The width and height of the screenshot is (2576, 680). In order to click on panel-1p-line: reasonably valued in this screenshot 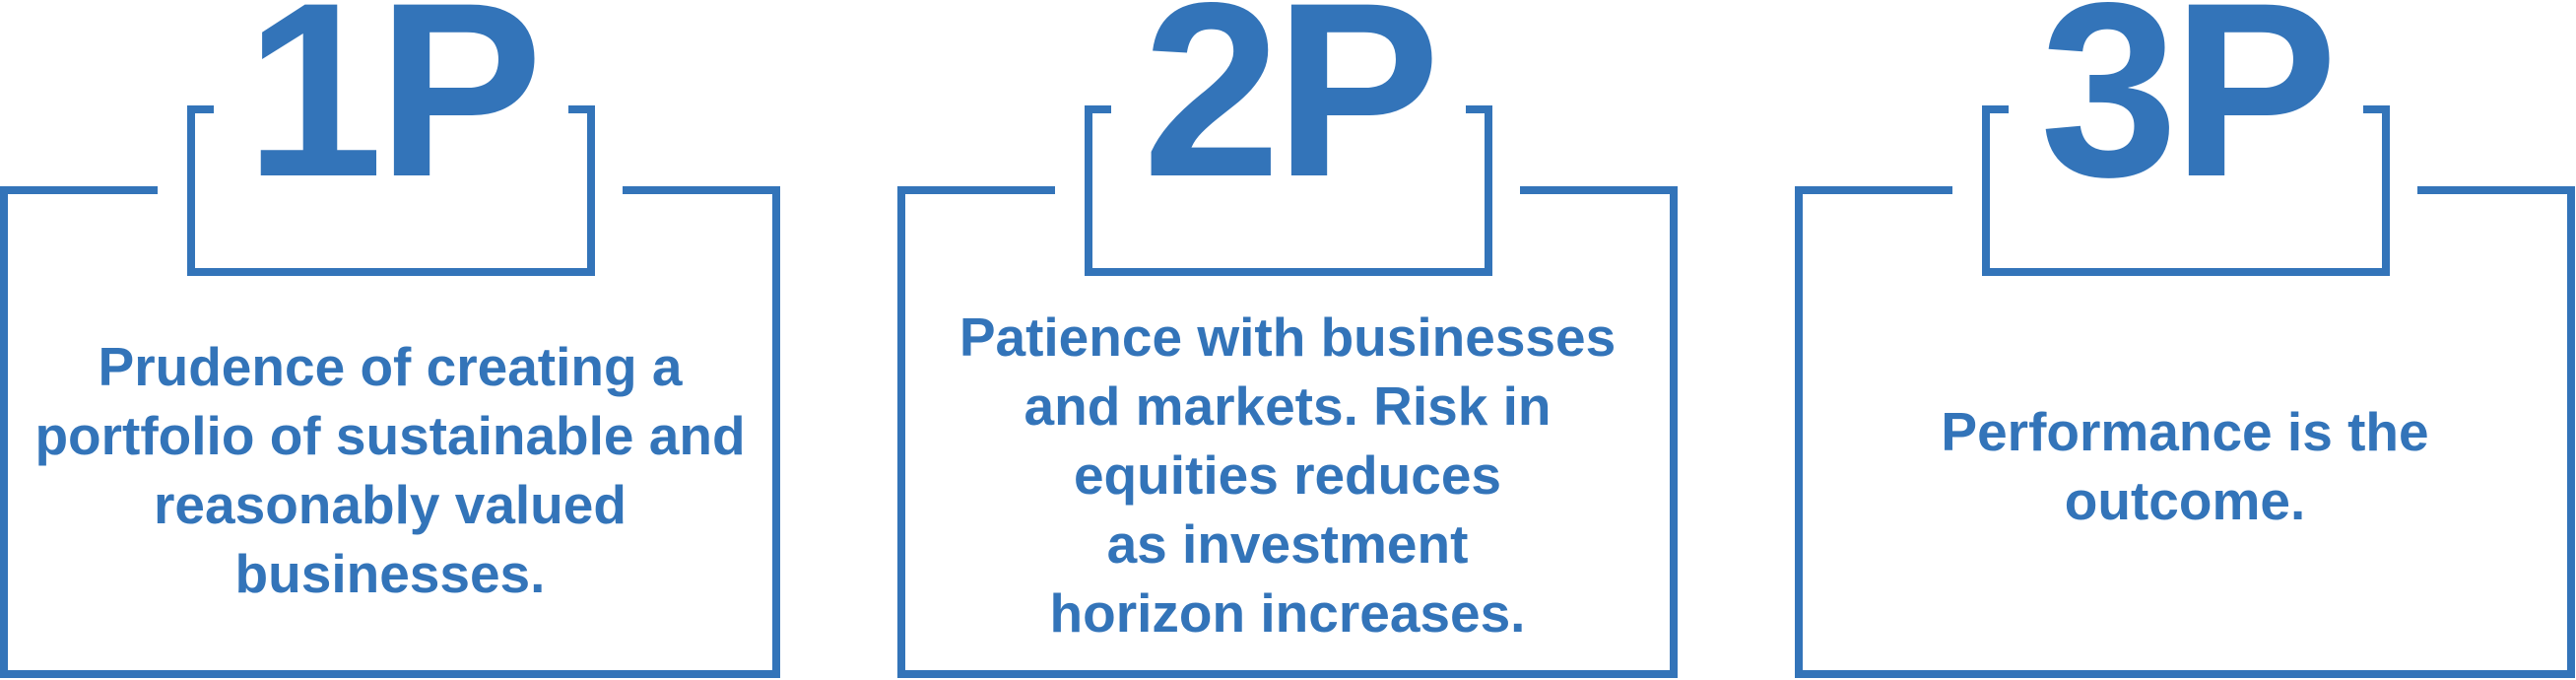, I will do `click(391, 504)`.